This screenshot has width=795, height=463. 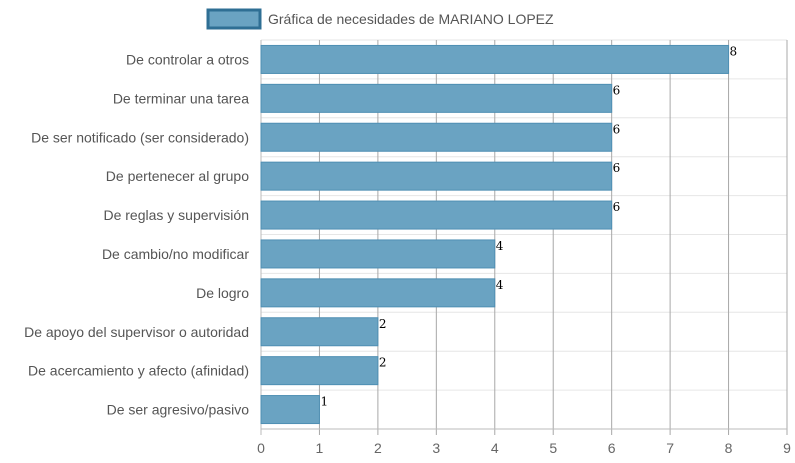 What do you see at coordinates (176, 215) in the screenshot?
I see `category-label: De reglas y supervisión` at bounding box center [176, 215].